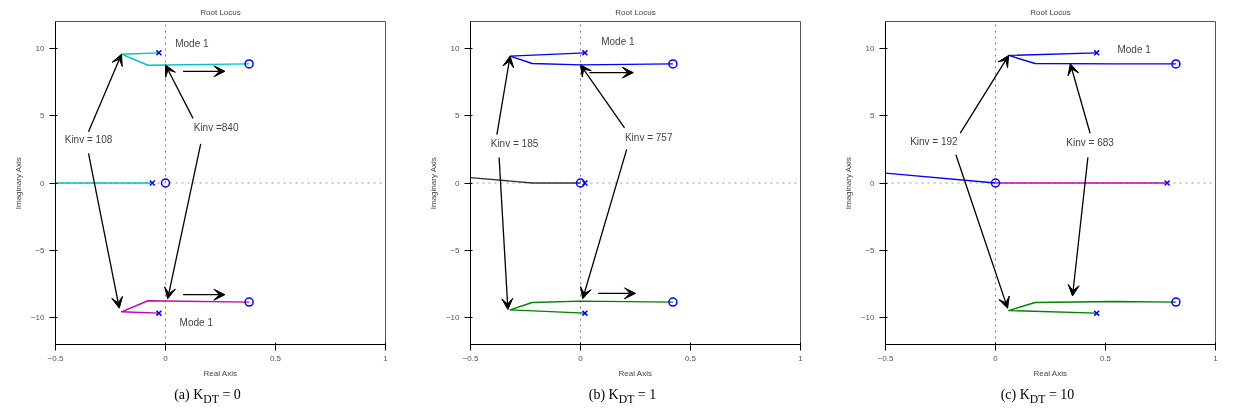  I want to click on text: (c) K$_{DT}$ = 10, so click(1037, 397).